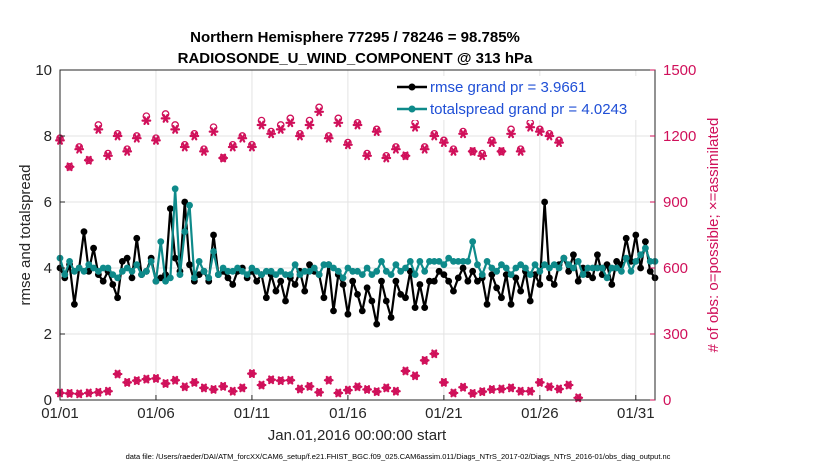  Describe the element at coordinates (675, 334) in the screenshot. I see `y-tick-label-right: 300` at that location.